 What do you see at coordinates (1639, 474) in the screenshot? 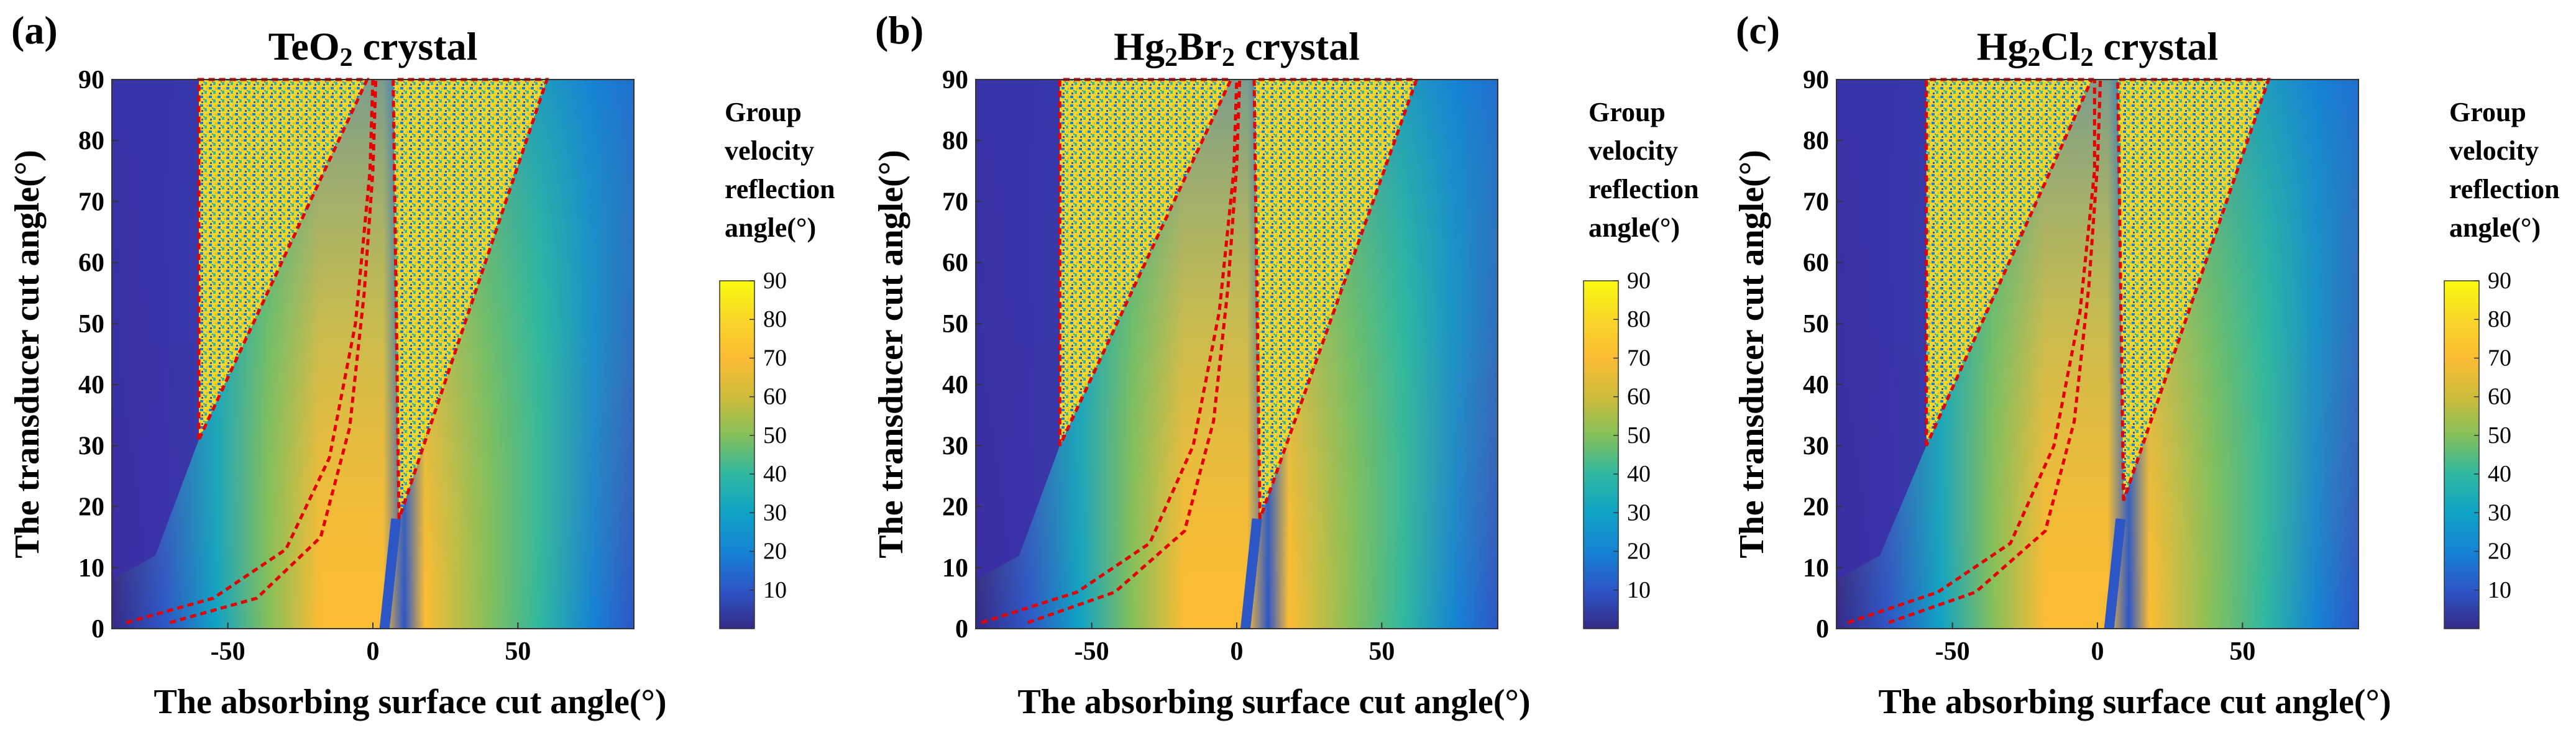
I see `colorbar-tick-label: 40` at bounding box center [1639, 474].